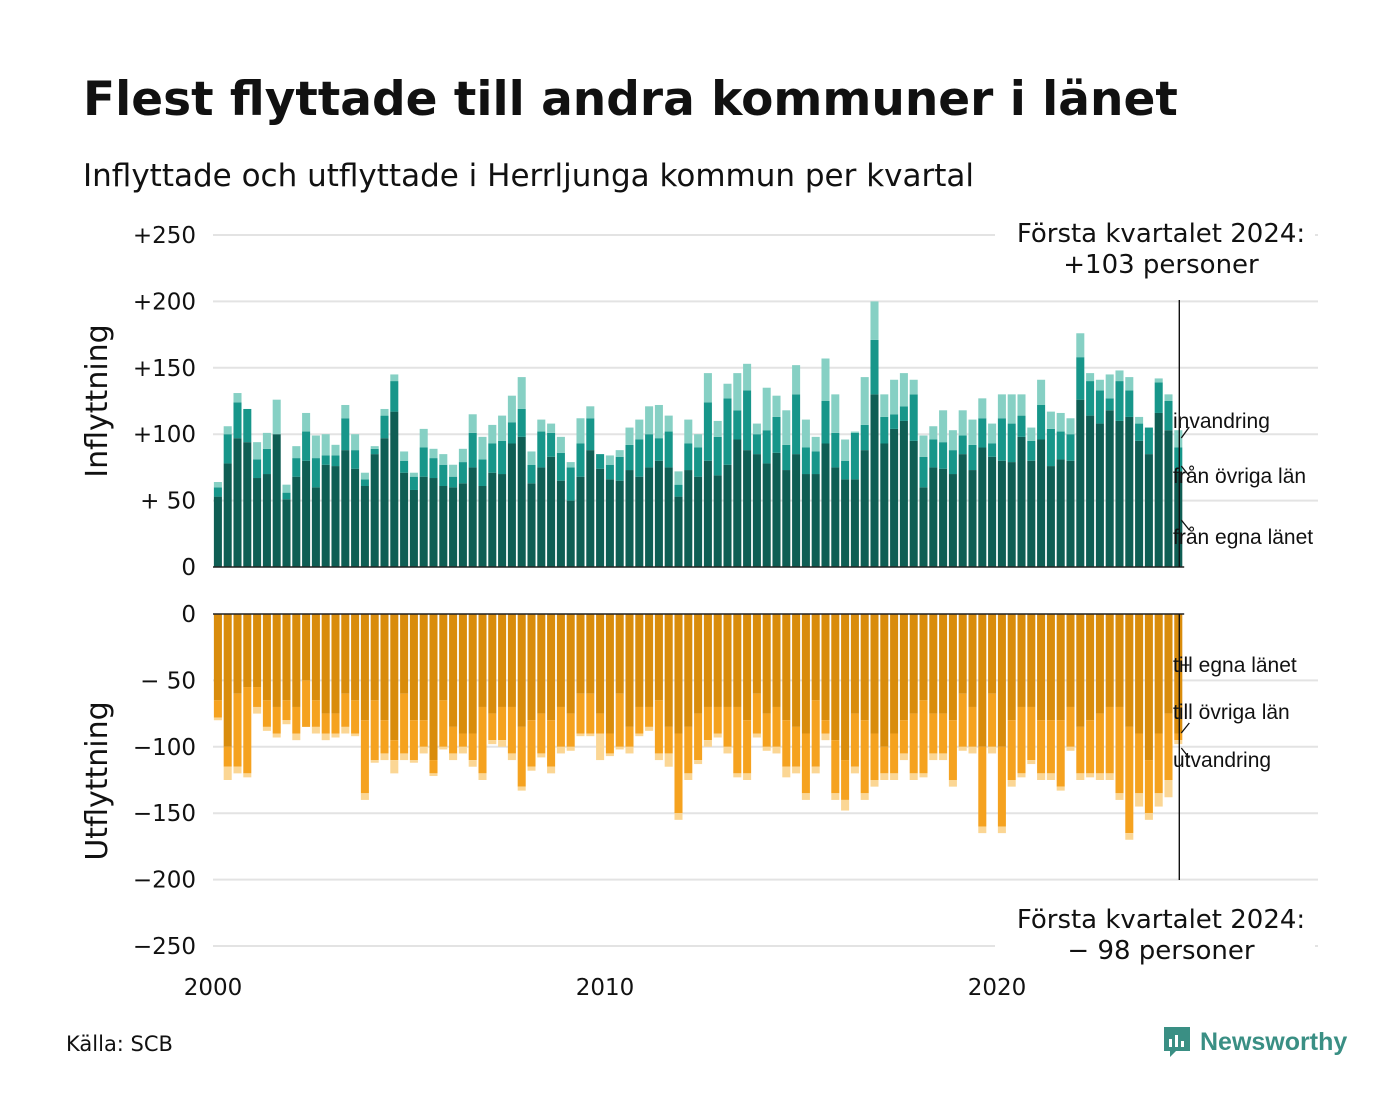 This screenshot has width=1400, height=1120. I want to click on series-label-out: till egna länet, so click(1235, 665).